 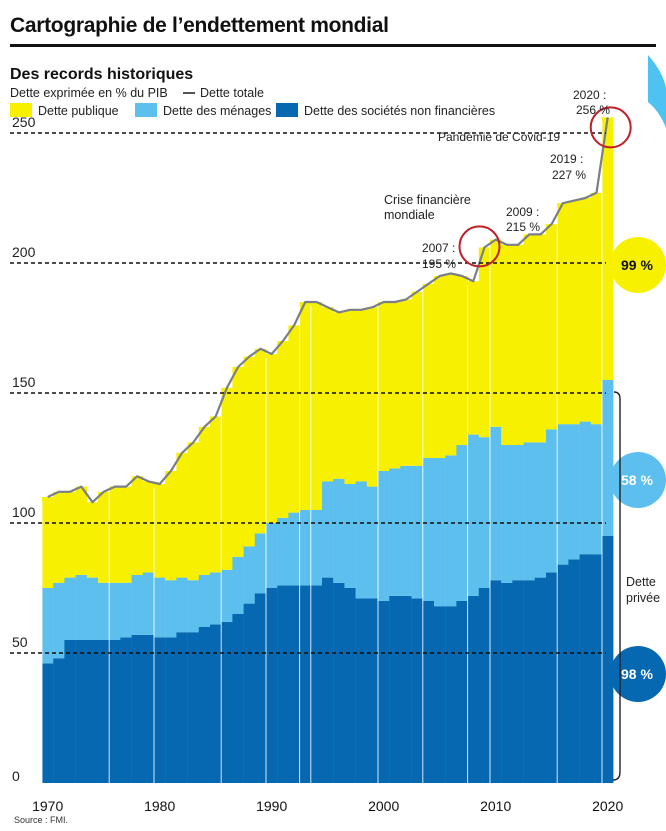 I want to click on private-debt-bracket, so click(x=616, y=586).